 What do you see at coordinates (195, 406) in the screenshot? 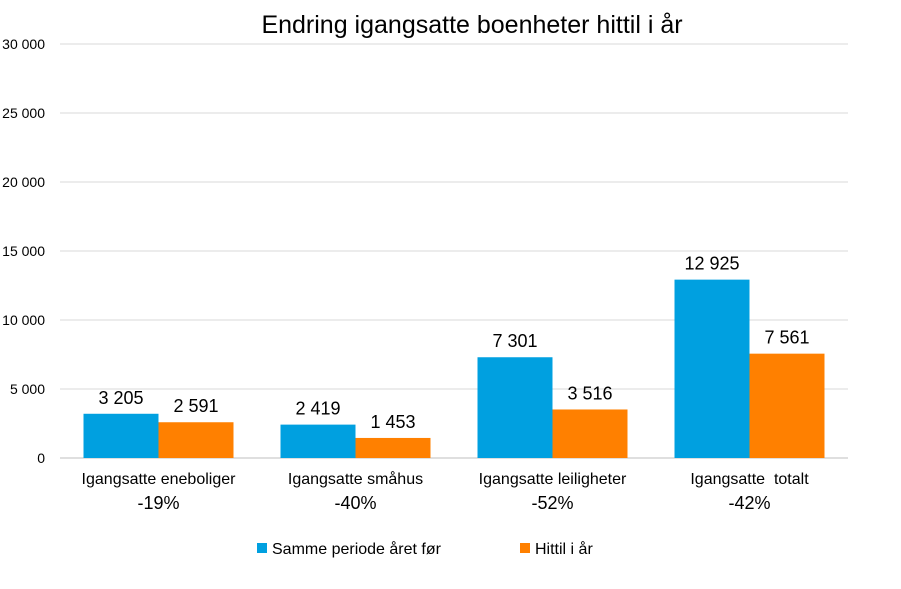
I see `data-label: 2 591` at bounding box center [195, 406].